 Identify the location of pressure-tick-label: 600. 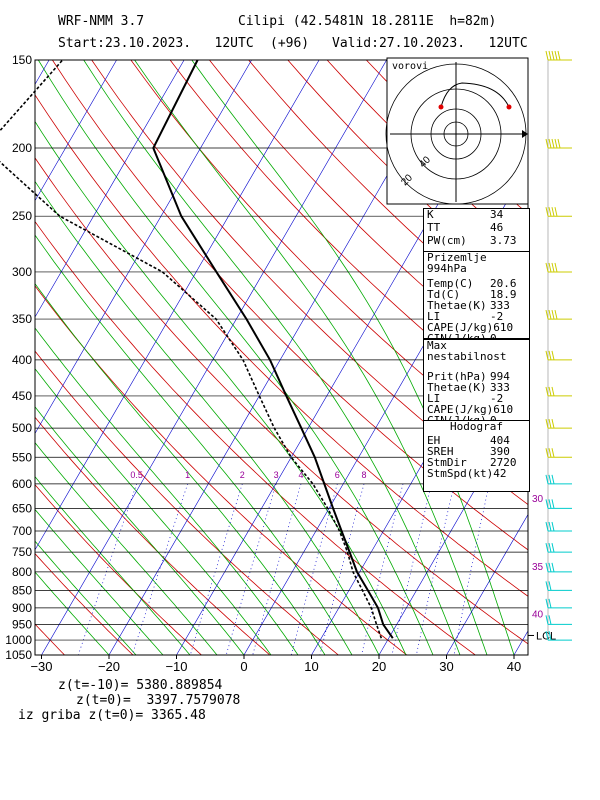
(22, 484).